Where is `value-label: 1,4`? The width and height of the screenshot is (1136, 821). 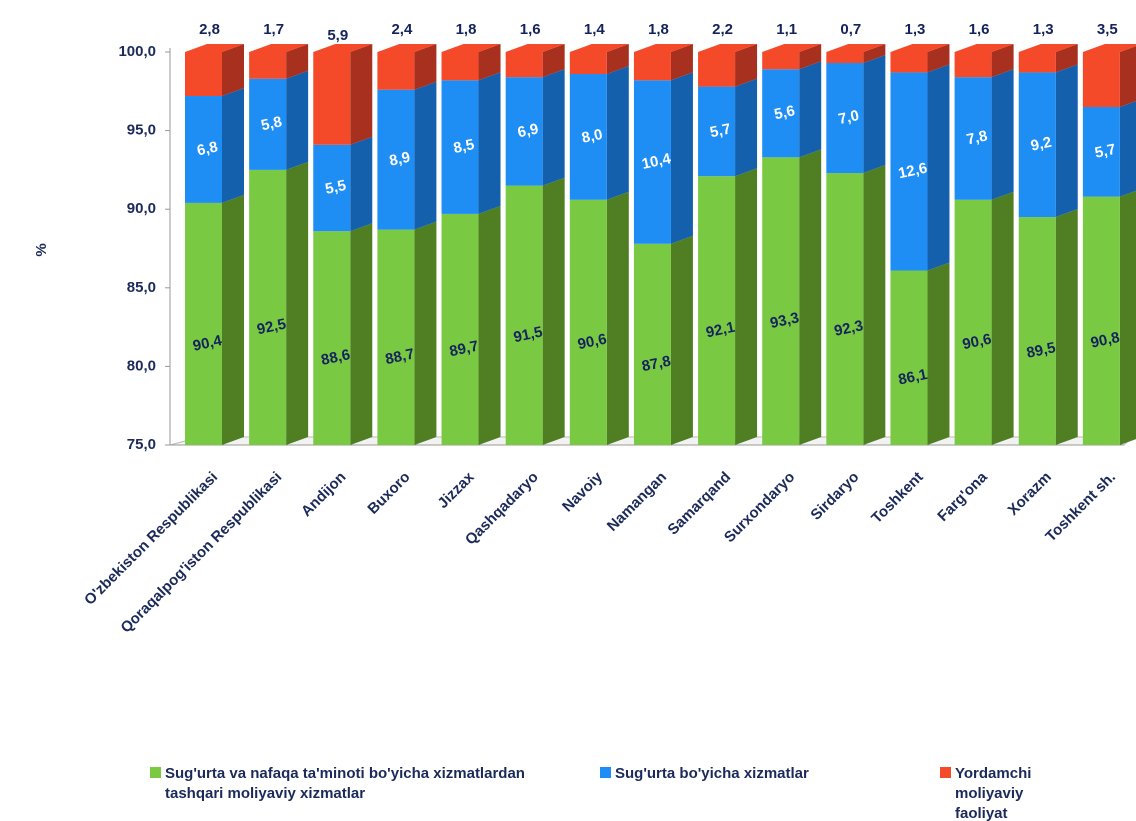 value-label: 1,4 is located at coordinates (595, 29).